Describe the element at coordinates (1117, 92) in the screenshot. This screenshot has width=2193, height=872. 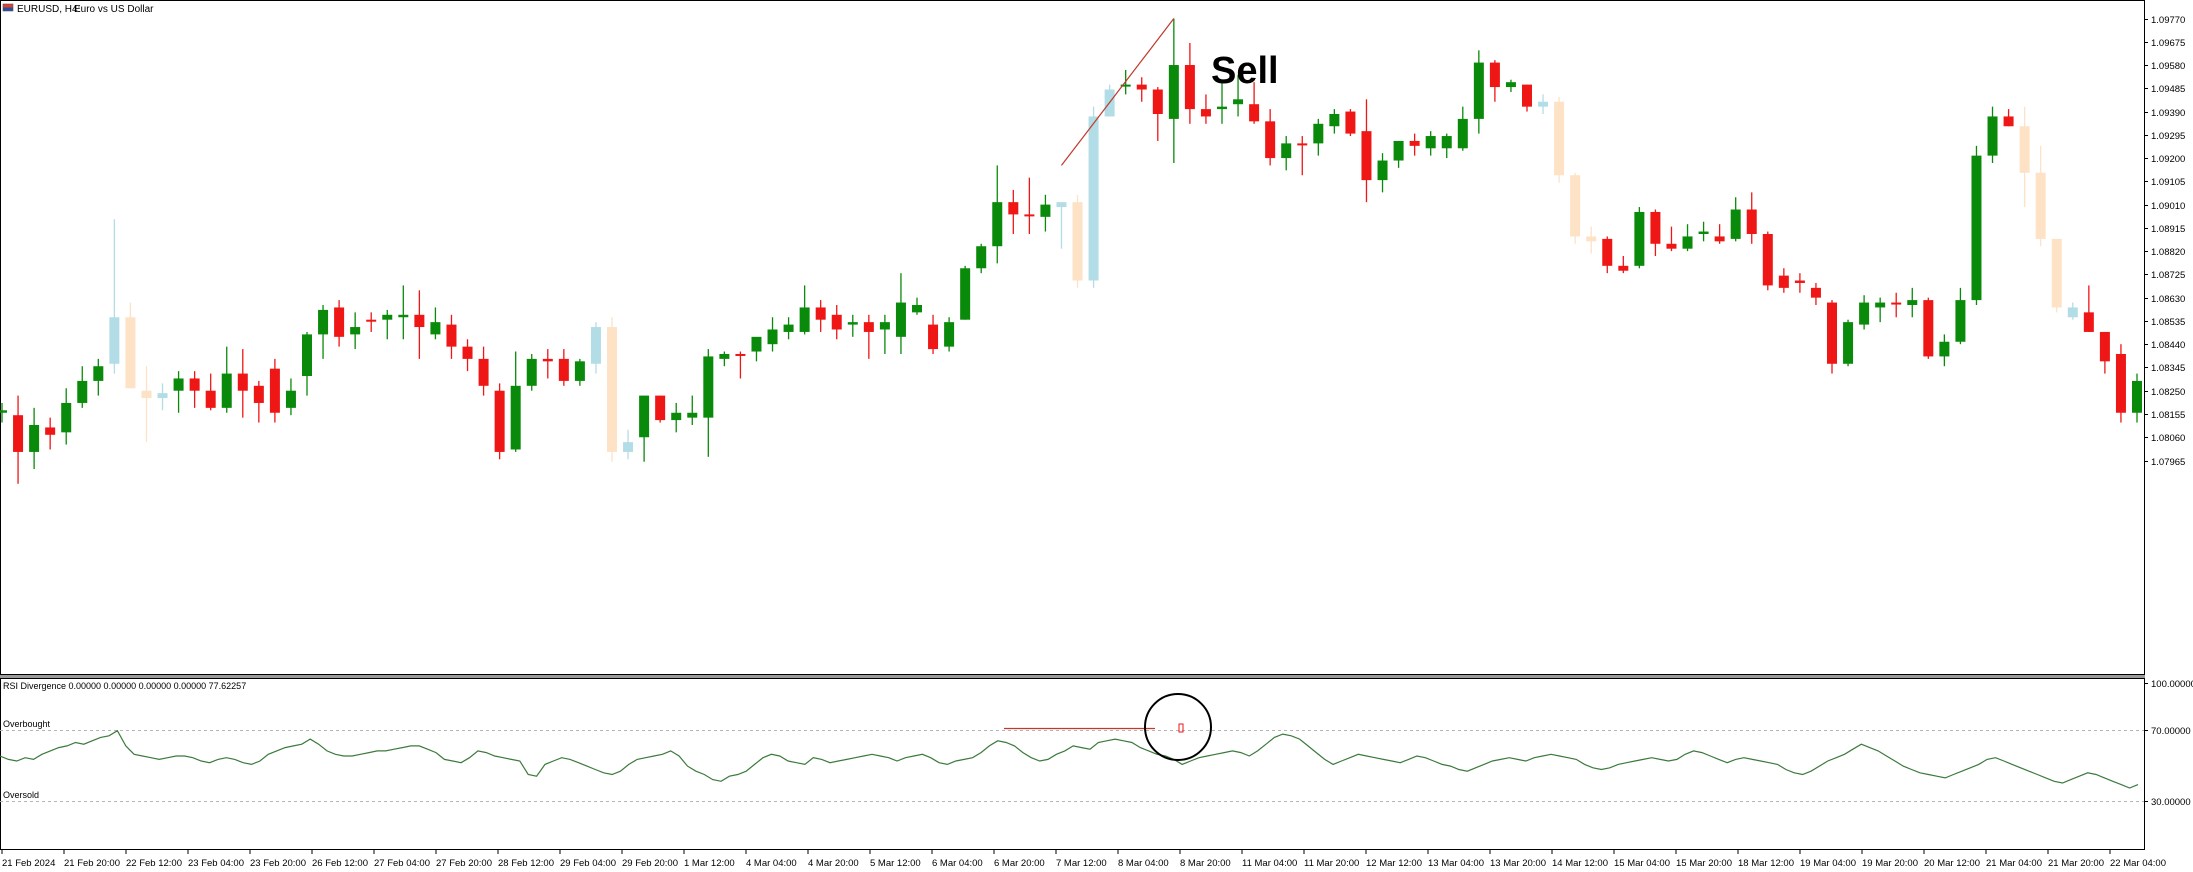
I see `divergence-line-group` at that location.